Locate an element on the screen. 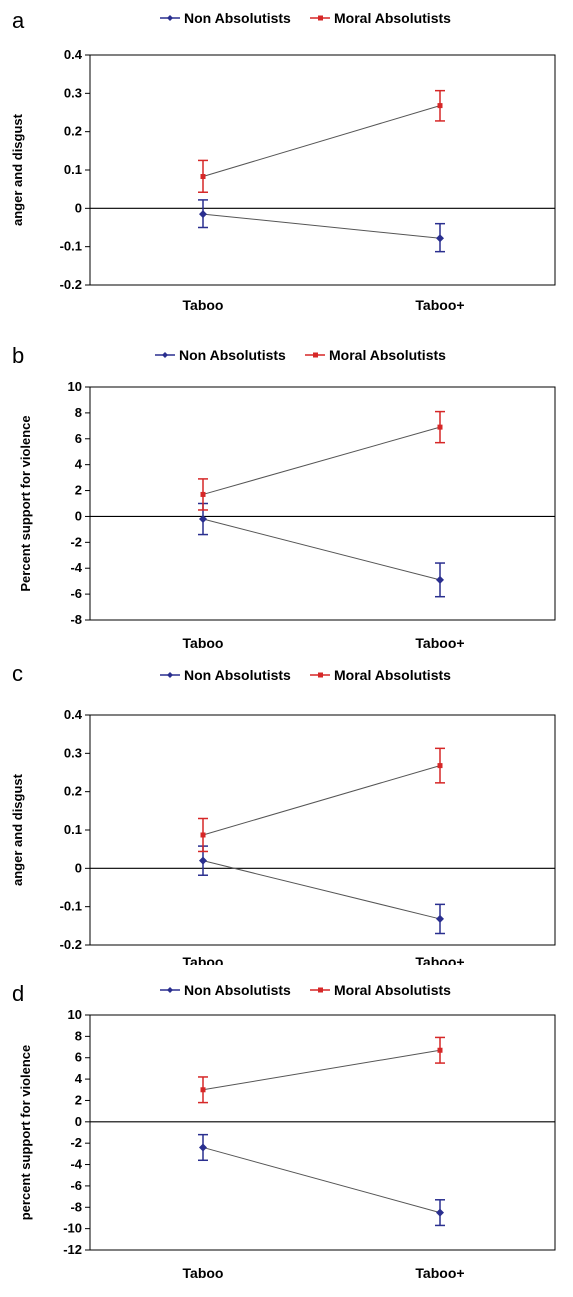  panel-label-c: c is located at coordinates (17, 673).